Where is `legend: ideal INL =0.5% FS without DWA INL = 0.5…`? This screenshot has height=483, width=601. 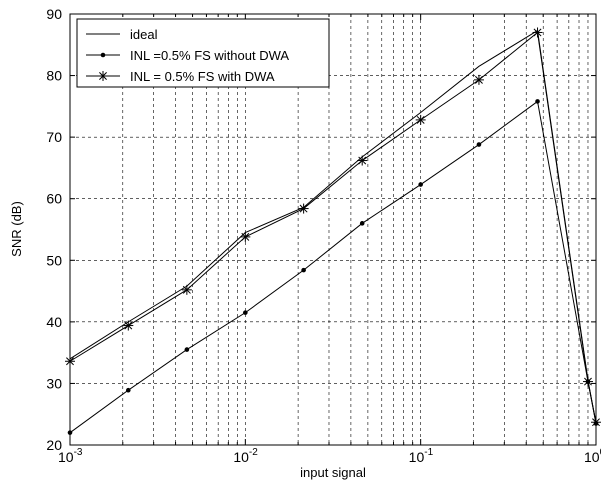 legend: ideal INL =0.5% FS without DWA INL = 0.5… is located at coordinates (203, 53).